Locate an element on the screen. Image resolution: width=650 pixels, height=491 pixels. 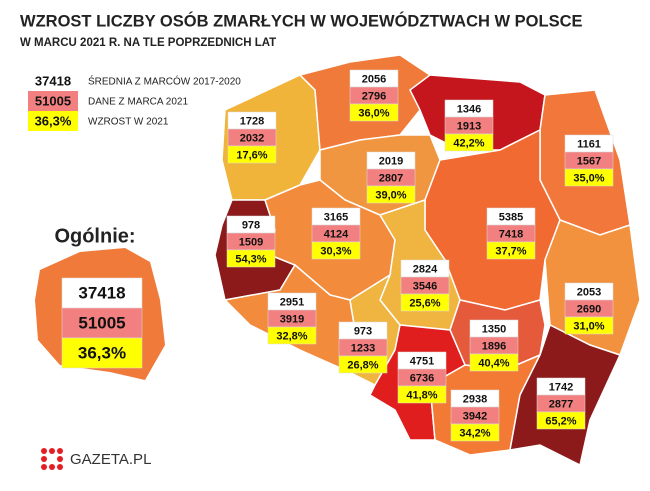
value-text: 3165 is located at coordinates (336, 217).